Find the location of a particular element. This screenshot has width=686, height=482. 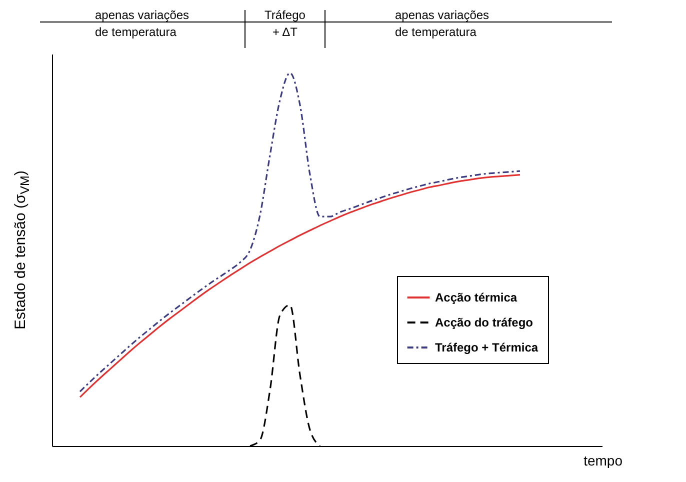

legend-label: Acção térmica is located at coordinates (476, 297).